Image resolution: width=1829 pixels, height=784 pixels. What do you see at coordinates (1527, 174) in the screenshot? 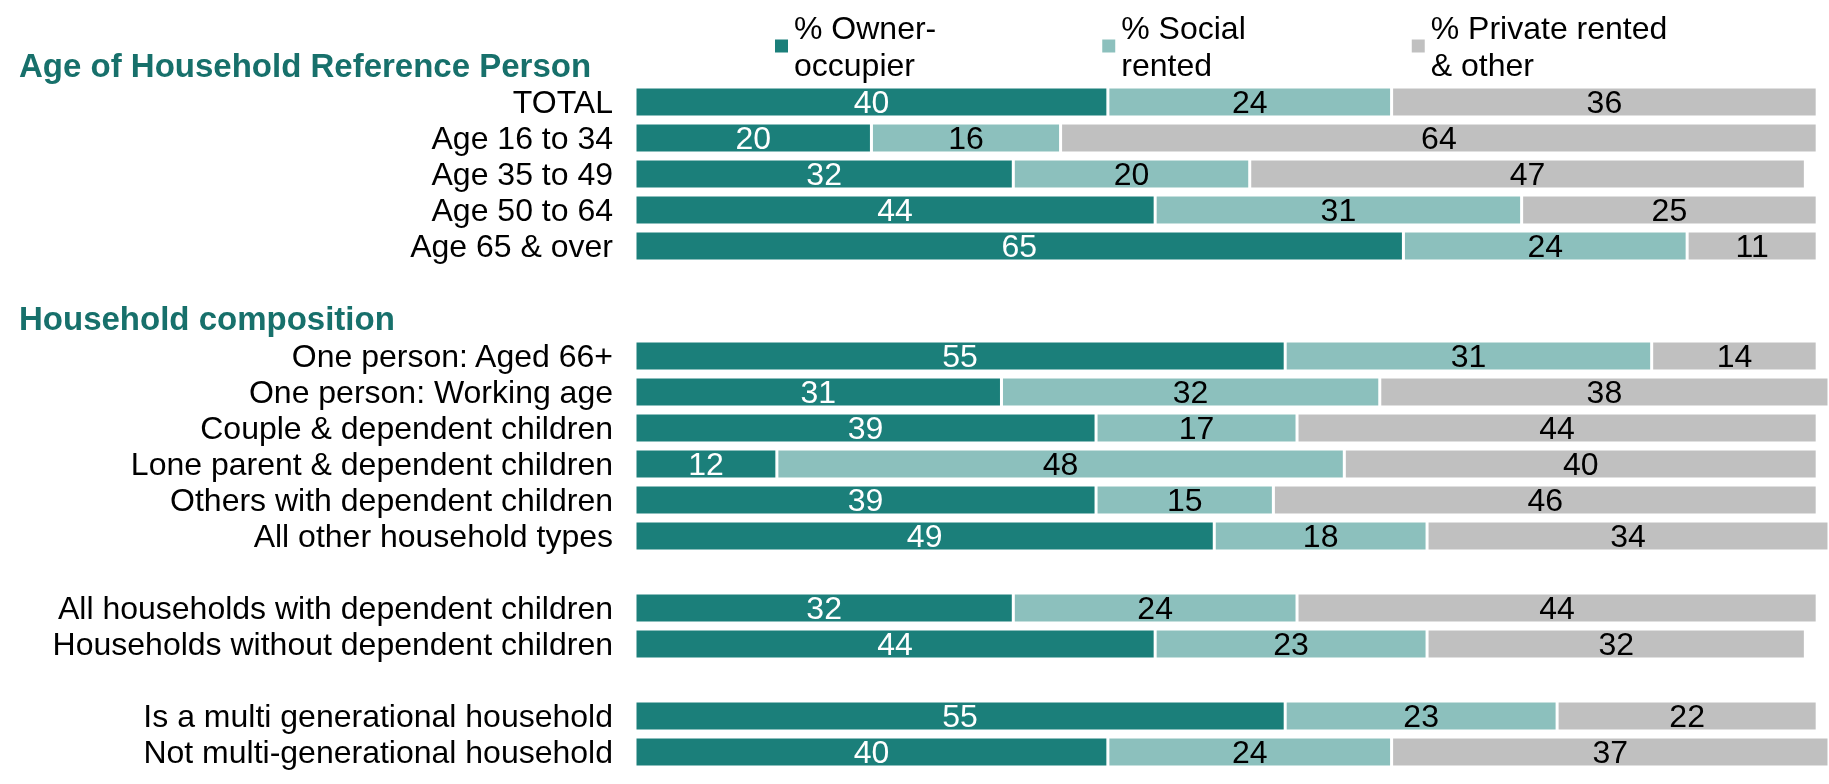
I see `data-label: 47` at bounding box center [1527, 174].